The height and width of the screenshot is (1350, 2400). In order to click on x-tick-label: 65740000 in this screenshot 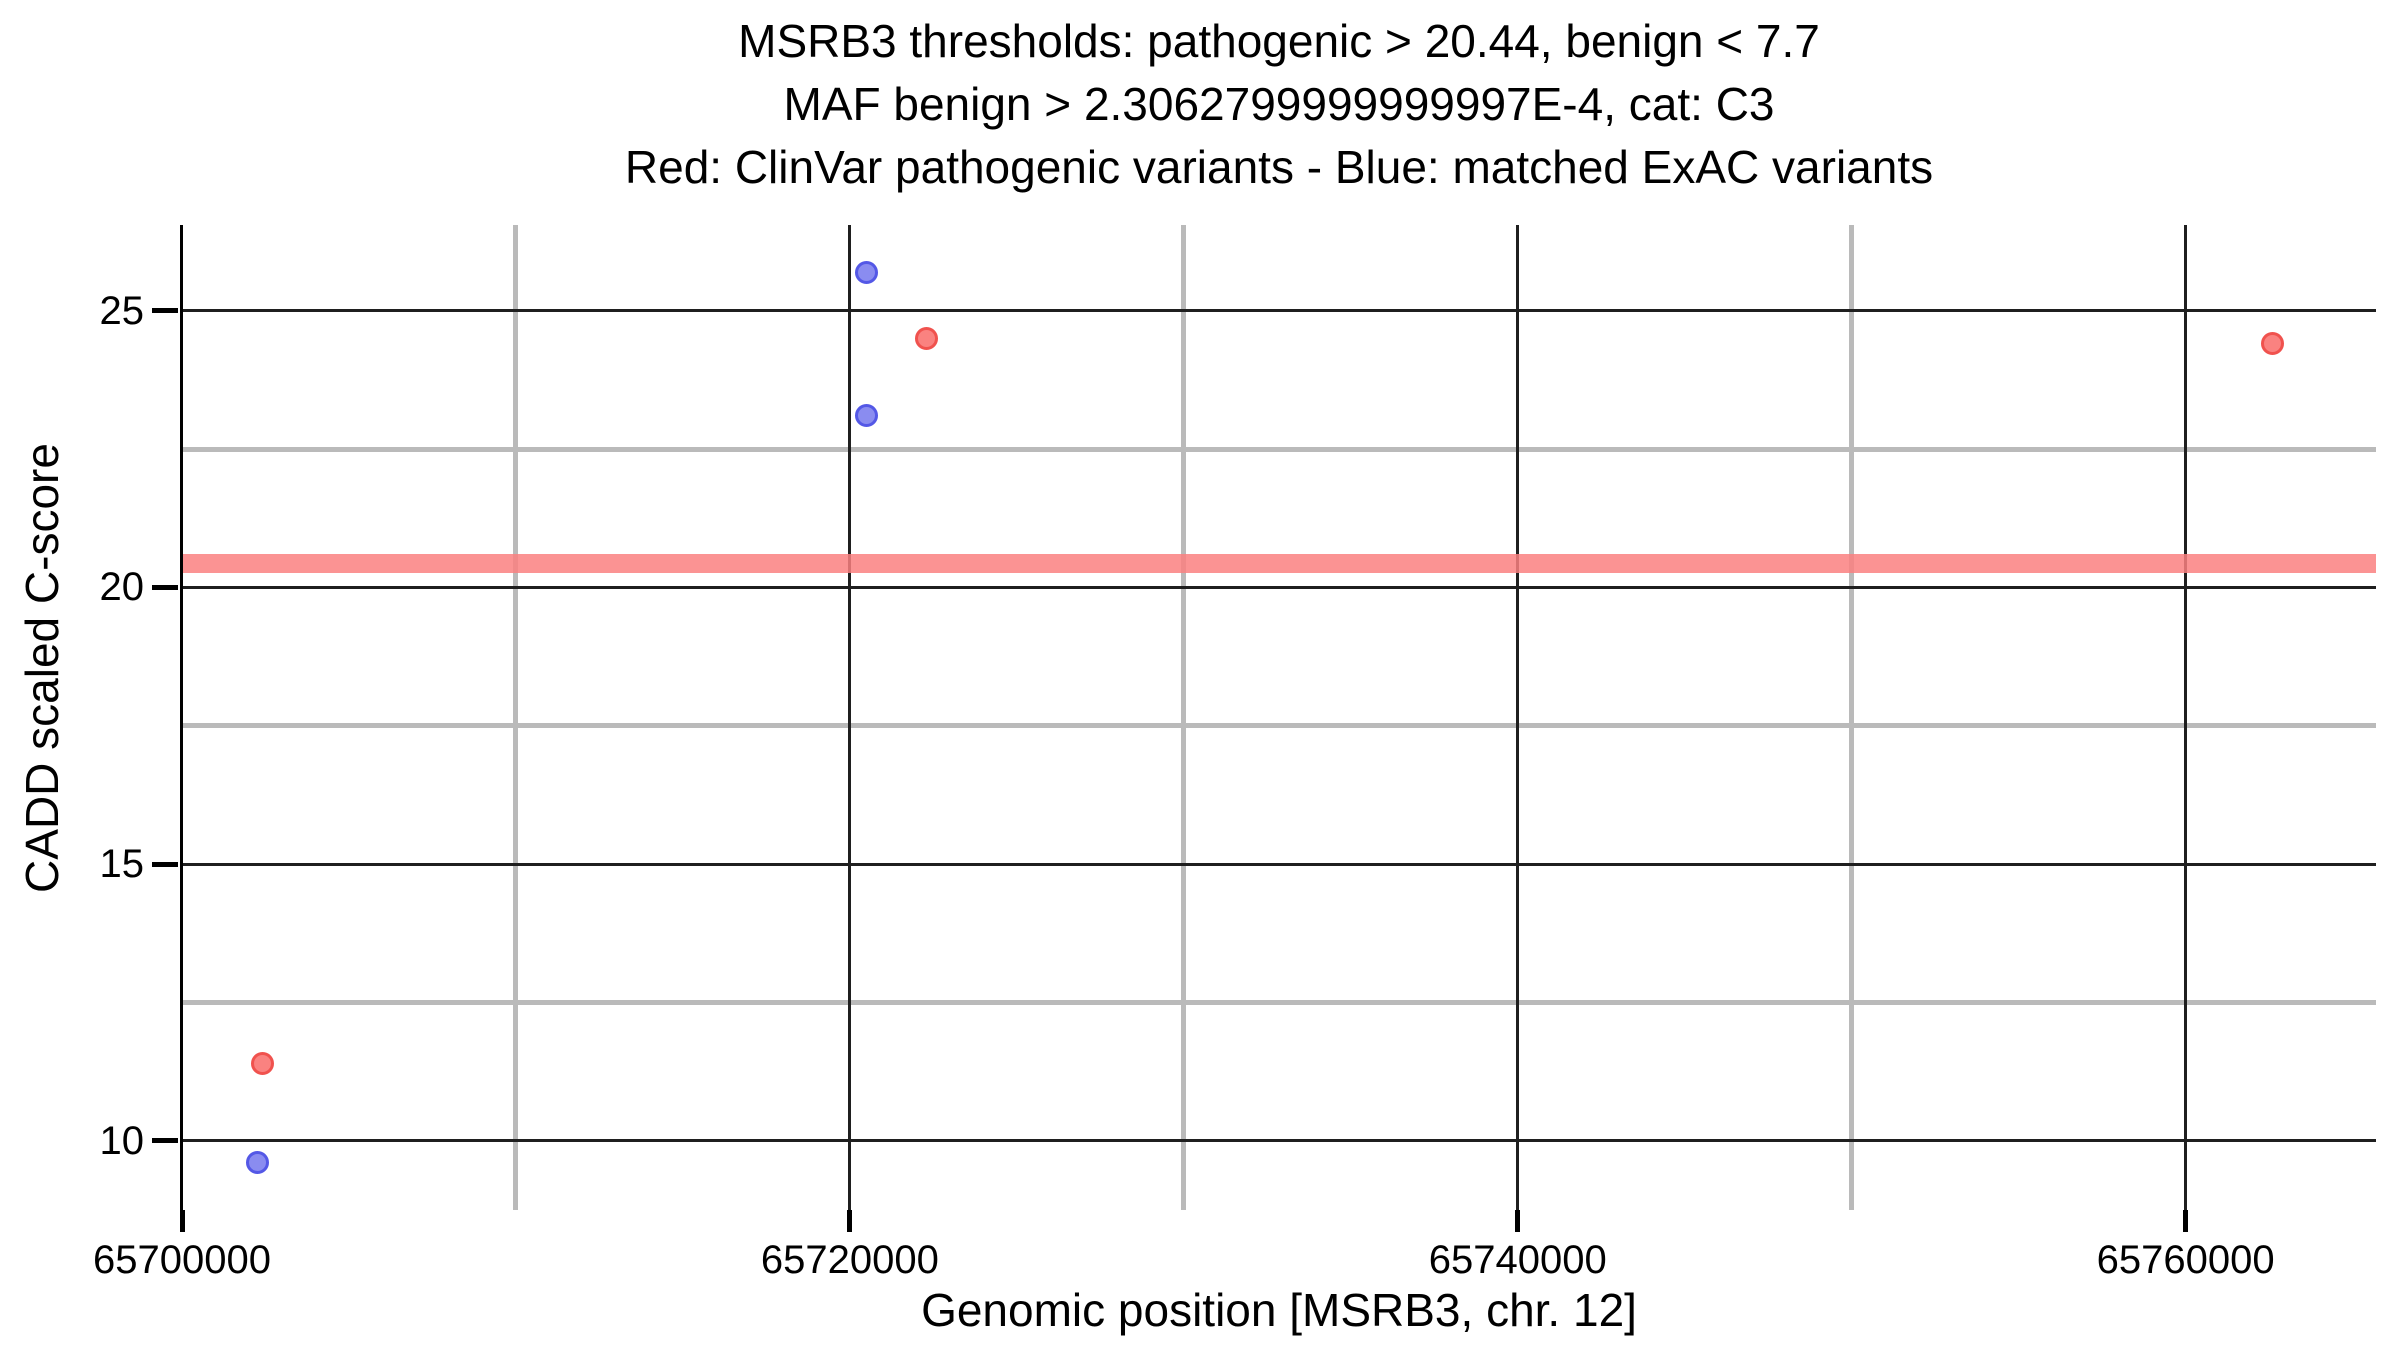, I will do `click(1517, 1260)`.